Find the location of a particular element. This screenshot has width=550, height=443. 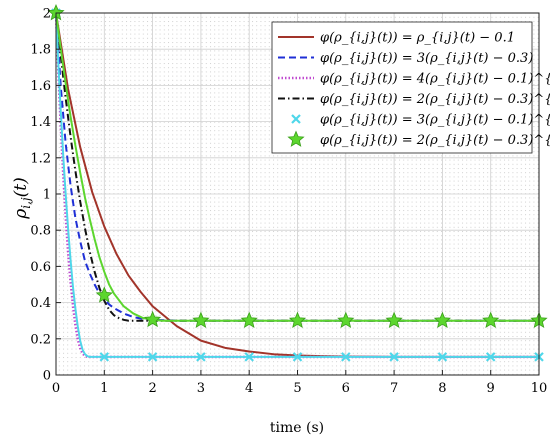

y-tick-label: 0.2 is located at coordinates (40, 339).